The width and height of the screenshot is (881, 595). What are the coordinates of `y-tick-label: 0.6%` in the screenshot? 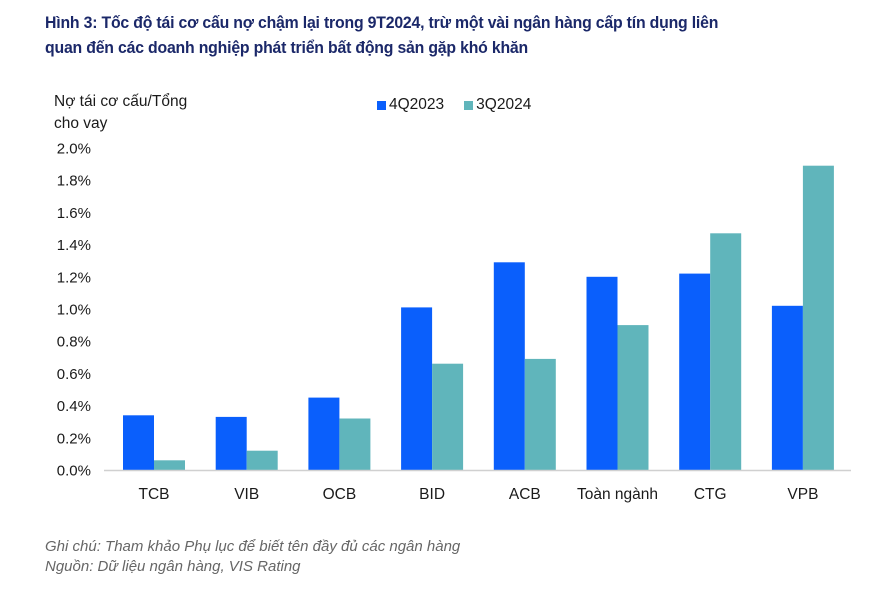 It's located at (74, 374).